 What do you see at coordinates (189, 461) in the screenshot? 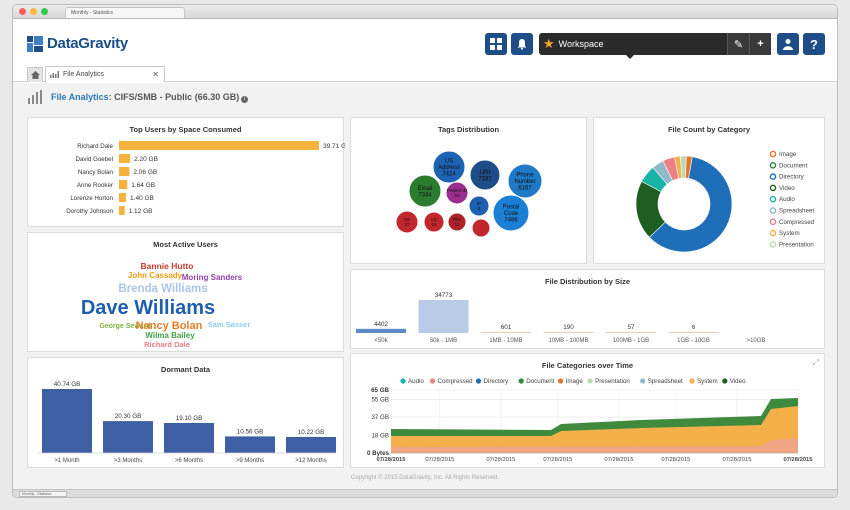
I see `dormant-category-label: >6 Months` at bounding box center [189, 461].